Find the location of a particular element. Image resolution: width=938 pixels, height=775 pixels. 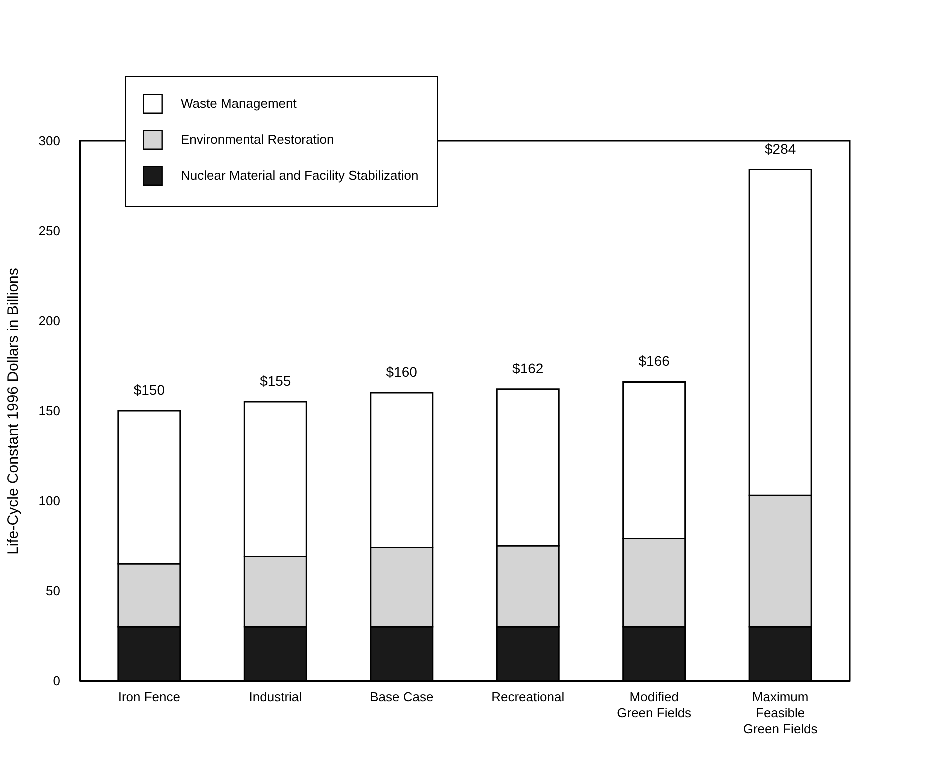

total-label: $162 is located at coordinates (528, 368).